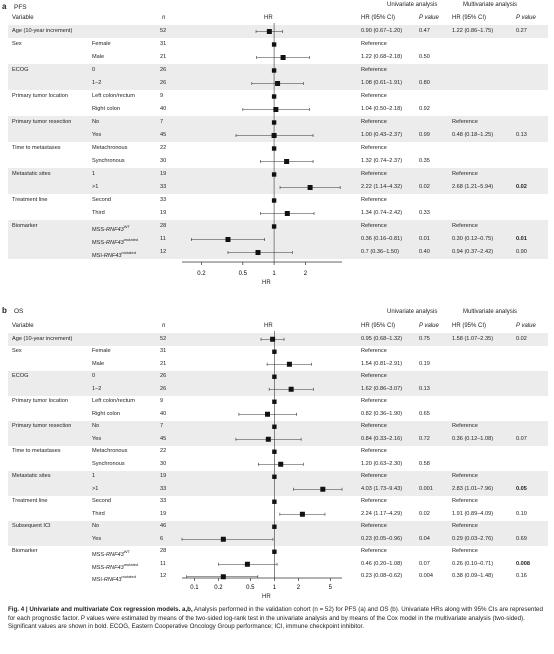 Image resolution: width=554 pixels, height=654 pixels. What do you see at coordinates (331, 588) in the screenshot?
I see `x-tick-label: 5` at bounding box center [331, 588].